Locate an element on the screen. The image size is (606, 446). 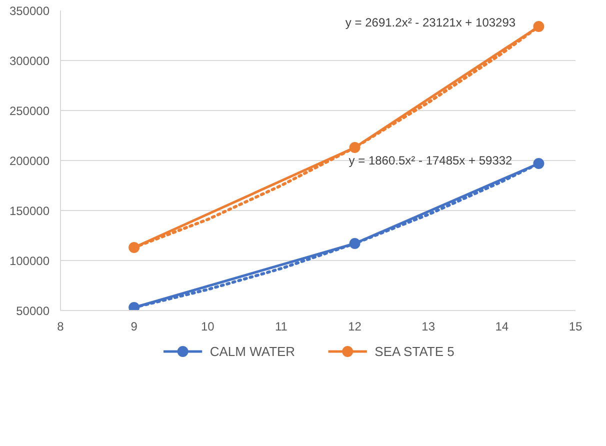
y-tick-label: 300000 is located at coordinates (29, 61).